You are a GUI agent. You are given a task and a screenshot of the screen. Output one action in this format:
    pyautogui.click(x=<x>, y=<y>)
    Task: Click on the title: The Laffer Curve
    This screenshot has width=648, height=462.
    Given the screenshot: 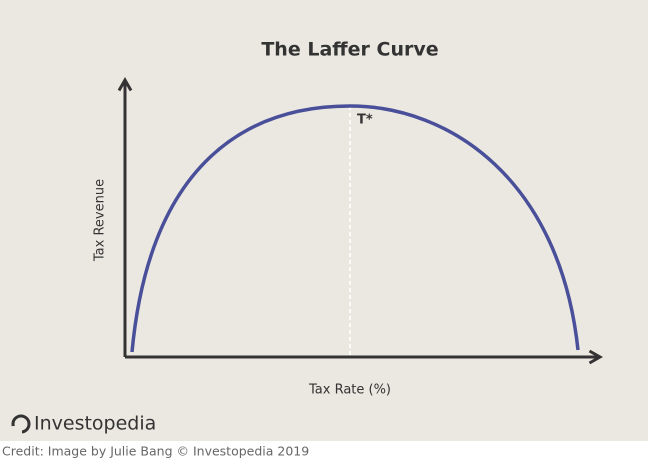 What is the action you would take?
    pyautogui.click(x=349, y=50)
    